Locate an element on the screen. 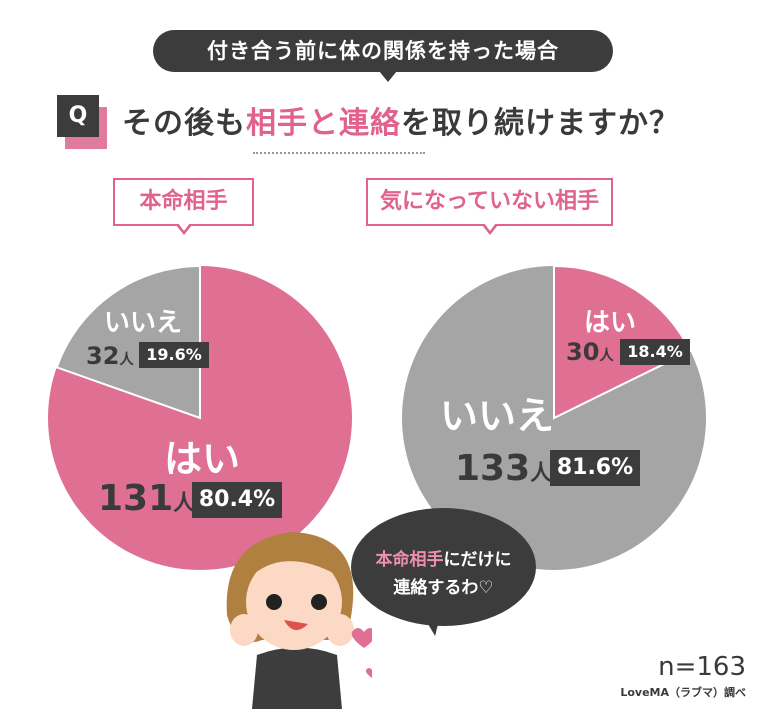  chart-label-not-interested: 気になっていない相手 is located at coordinates (489, 206).